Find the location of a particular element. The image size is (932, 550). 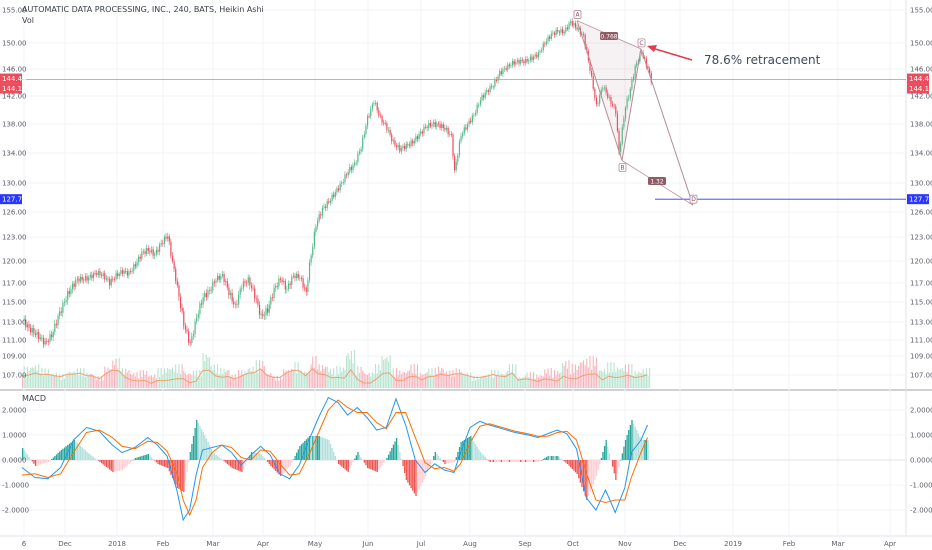

right-price-tick: 138.00 is located at coordinates (921, 125).